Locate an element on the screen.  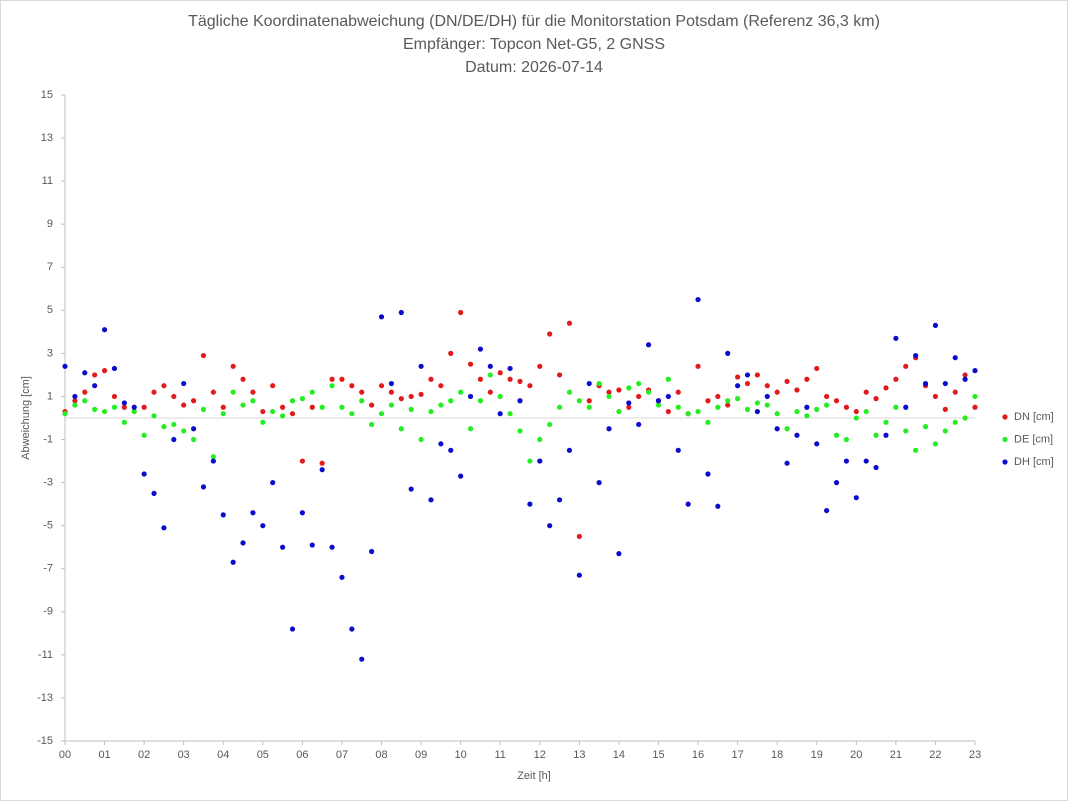
y-tick-label: 1 is located at coordinates (50, 396).